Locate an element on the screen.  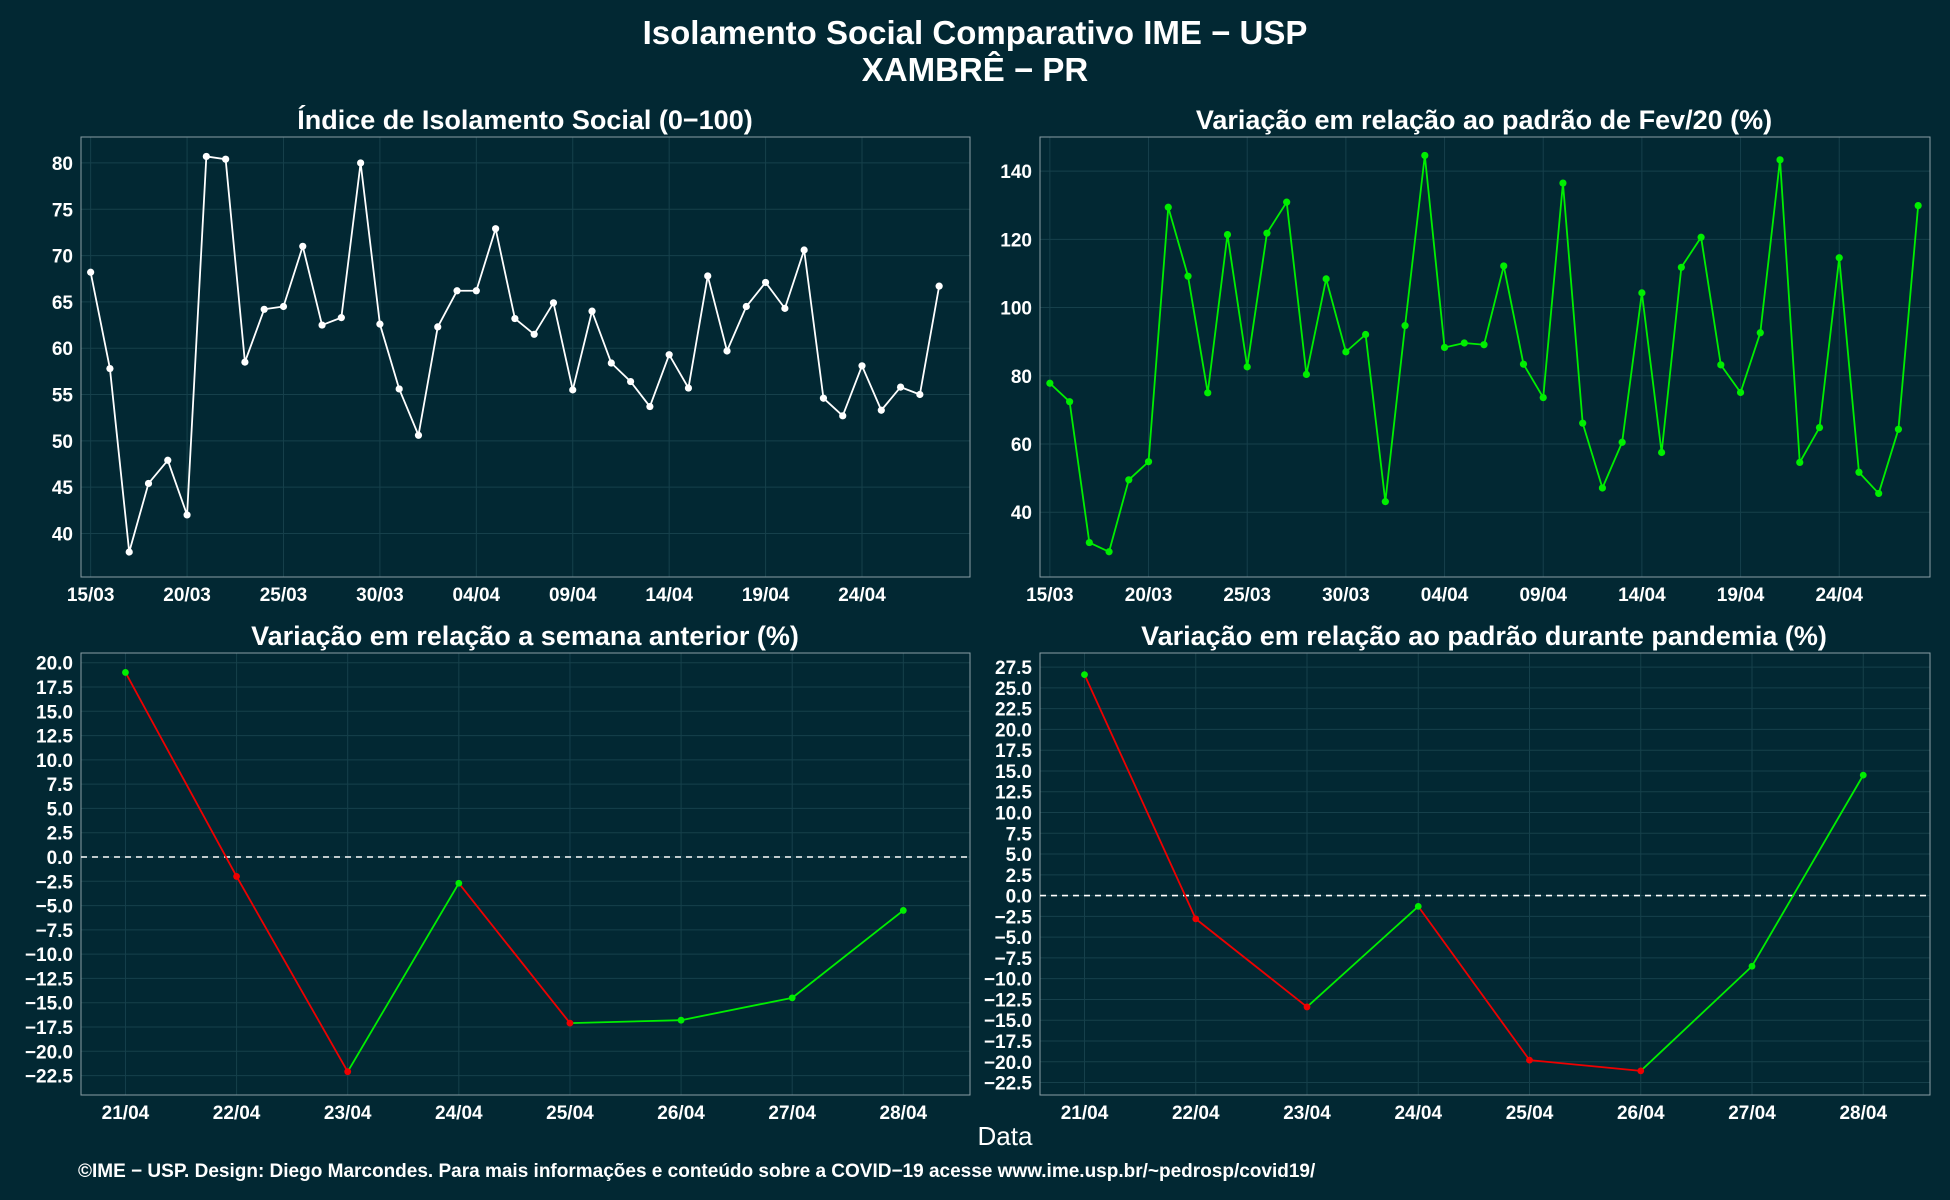
x-tick-label: 25/03 is located at coordinates (284, 595).